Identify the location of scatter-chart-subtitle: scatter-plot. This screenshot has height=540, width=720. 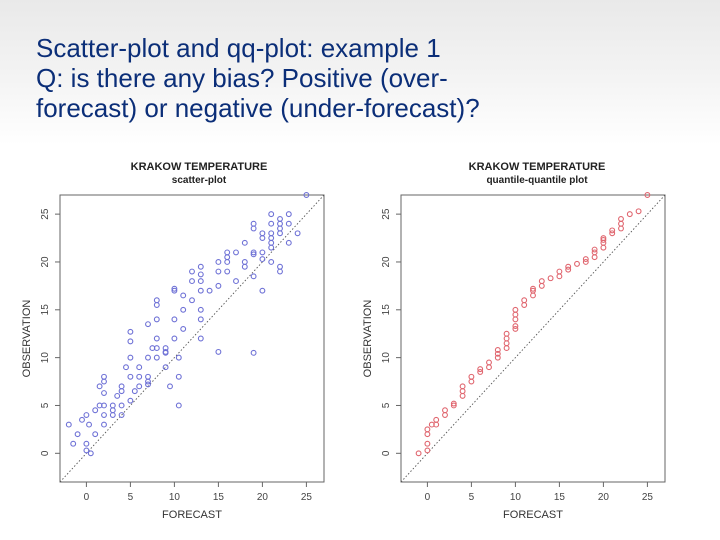
(199, 180).